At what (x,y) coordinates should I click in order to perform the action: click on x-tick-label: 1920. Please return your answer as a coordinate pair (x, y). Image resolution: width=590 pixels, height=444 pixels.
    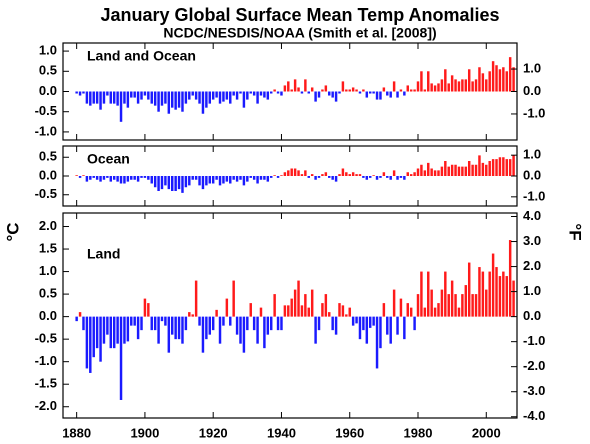
    Looking at the image, I should click on (213, 432).